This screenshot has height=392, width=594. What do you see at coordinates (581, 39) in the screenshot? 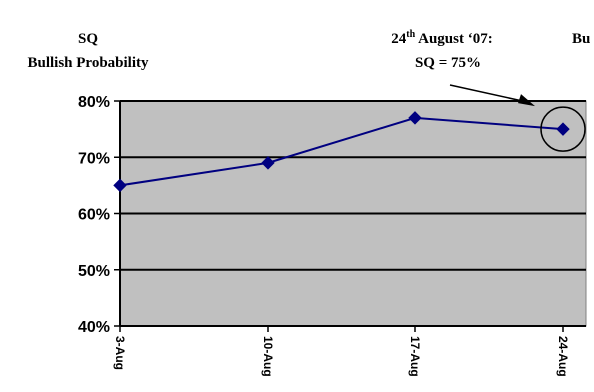
I see `clipped-title-fragment: Bu` at bounding box center [581, 39].